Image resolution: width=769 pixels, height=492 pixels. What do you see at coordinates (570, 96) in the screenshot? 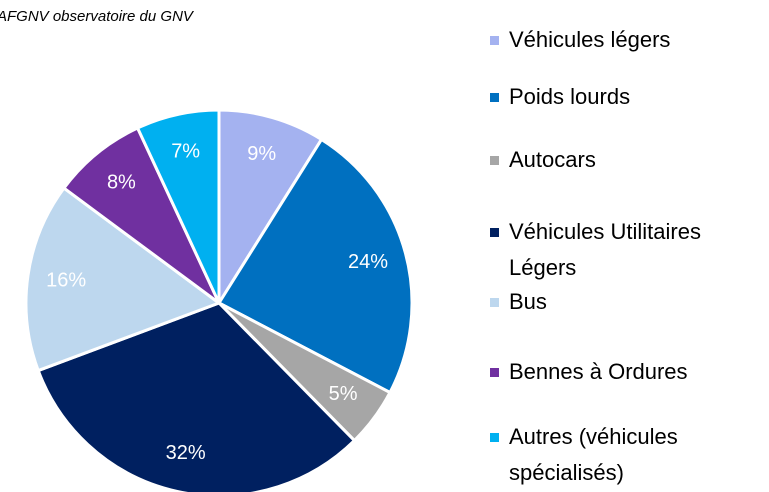
I see `legend-label: Poids lourds` at bounding box center [570, 96].